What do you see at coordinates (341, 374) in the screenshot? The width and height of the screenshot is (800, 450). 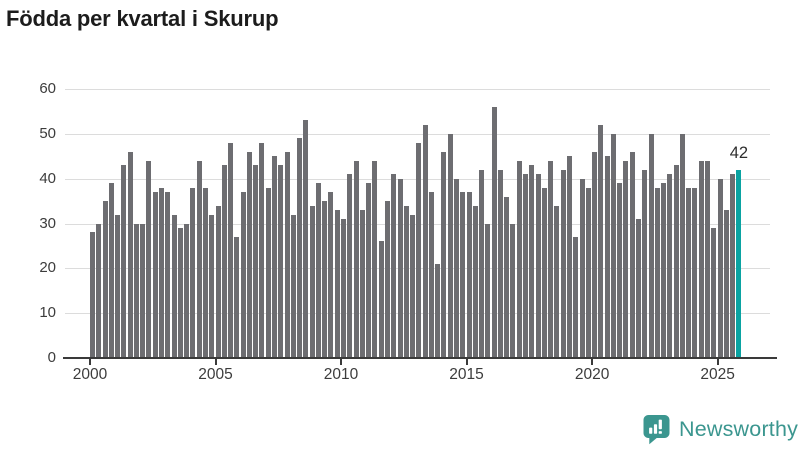 I see `x-tick-label: 2010` at bounding box center [341, 374].